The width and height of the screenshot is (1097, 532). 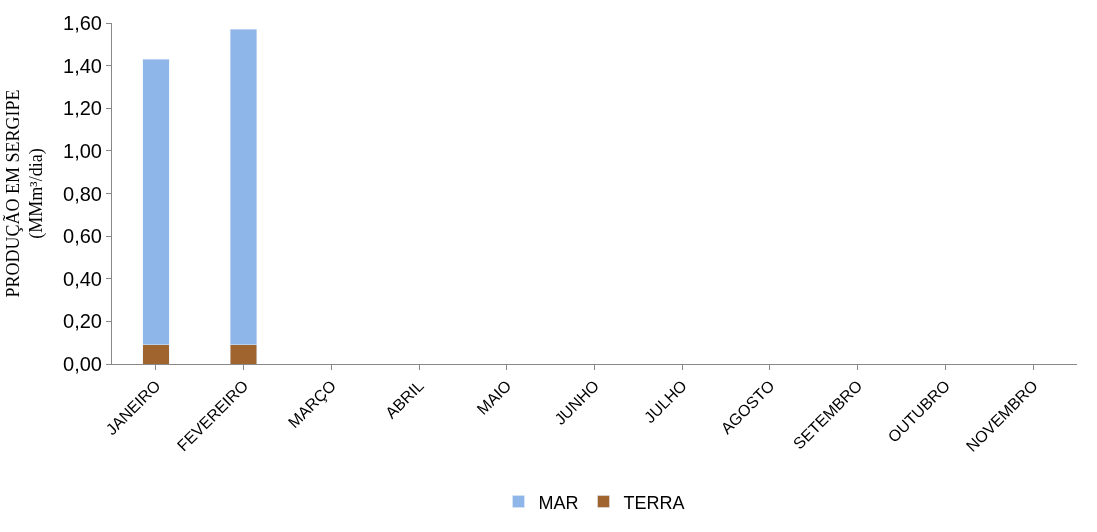 What do you see at coordinates (82, 321) in the screenshot?
I see `y-tick-label: 0,20` at bounding box center [82, 321].